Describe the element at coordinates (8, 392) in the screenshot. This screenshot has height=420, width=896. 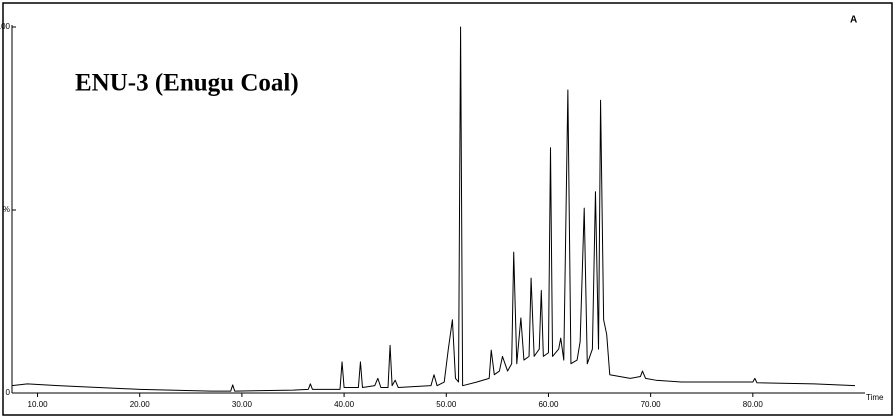
I see `y-tick-label: 0` at that location.